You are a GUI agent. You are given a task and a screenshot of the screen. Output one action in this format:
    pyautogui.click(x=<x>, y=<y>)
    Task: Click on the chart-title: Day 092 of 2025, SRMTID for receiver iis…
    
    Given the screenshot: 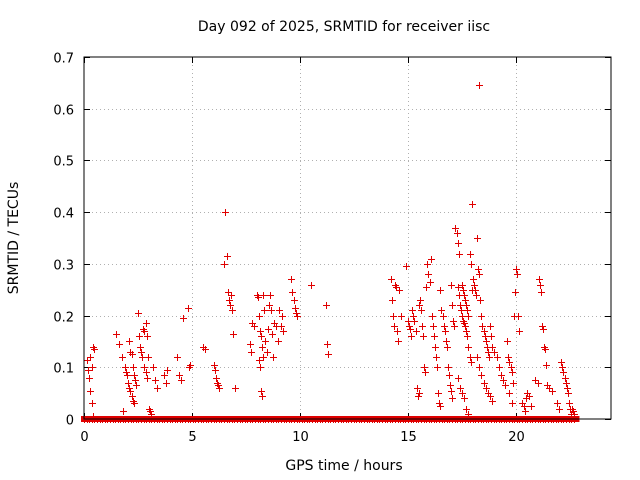 What is the action you would take?
    pyautogui.click(x=344, y=27)
    